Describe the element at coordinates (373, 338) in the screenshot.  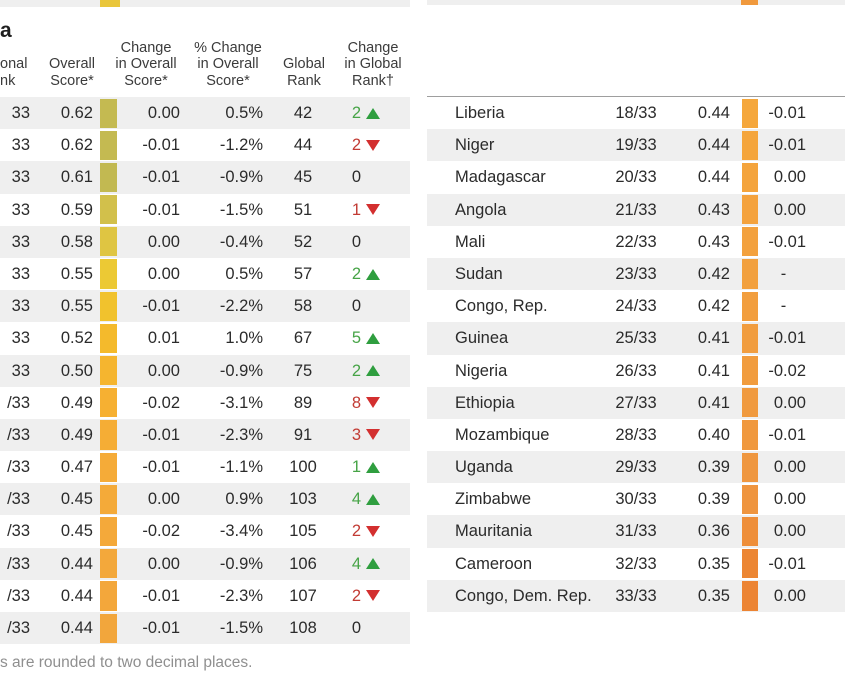
I see `rank-up-icon` at that location.